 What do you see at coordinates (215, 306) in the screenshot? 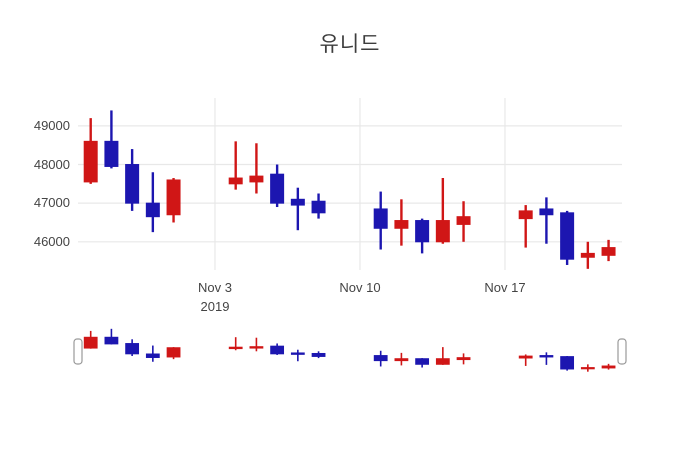
I see `x-axis-year-label: 2019` at bounding box center [215, 306].